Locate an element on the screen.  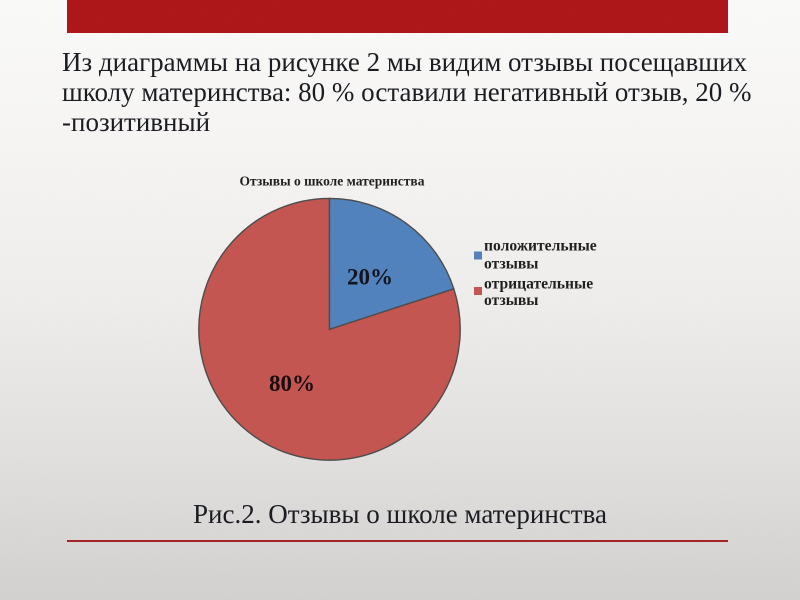
svg-text: положительные is located at coordinates (540, 246).